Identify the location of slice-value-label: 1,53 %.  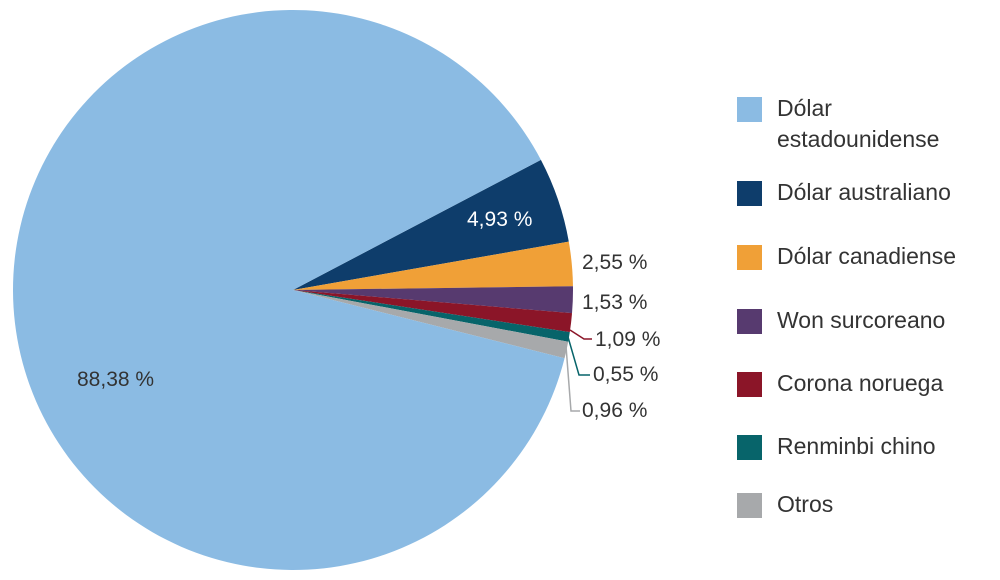
(614, 302).